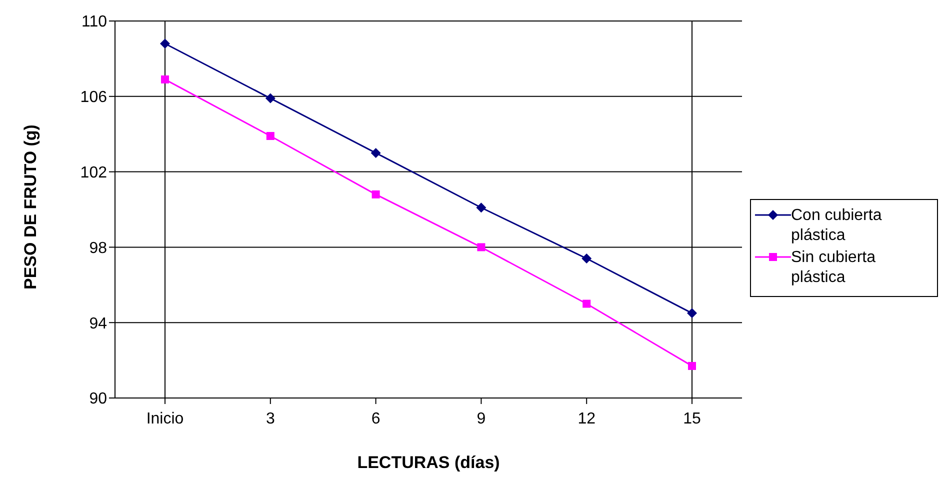 This screenshot has width=944, height=495. What do you see at coordinates (94, 97) in the screenshot?
I see `y-tick-label: 106` at bounding box center [94, 97].